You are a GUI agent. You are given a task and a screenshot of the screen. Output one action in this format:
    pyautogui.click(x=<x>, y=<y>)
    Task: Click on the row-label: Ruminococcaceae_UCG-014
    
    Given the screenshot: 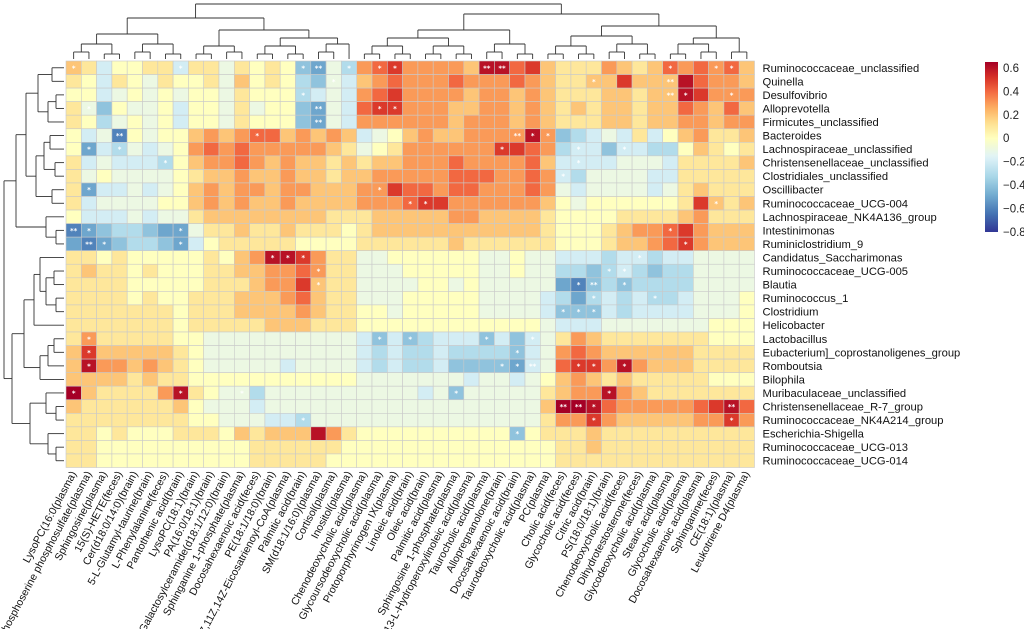 What is the action you would take?
    pyautogui.click(x=836, y=462)
    